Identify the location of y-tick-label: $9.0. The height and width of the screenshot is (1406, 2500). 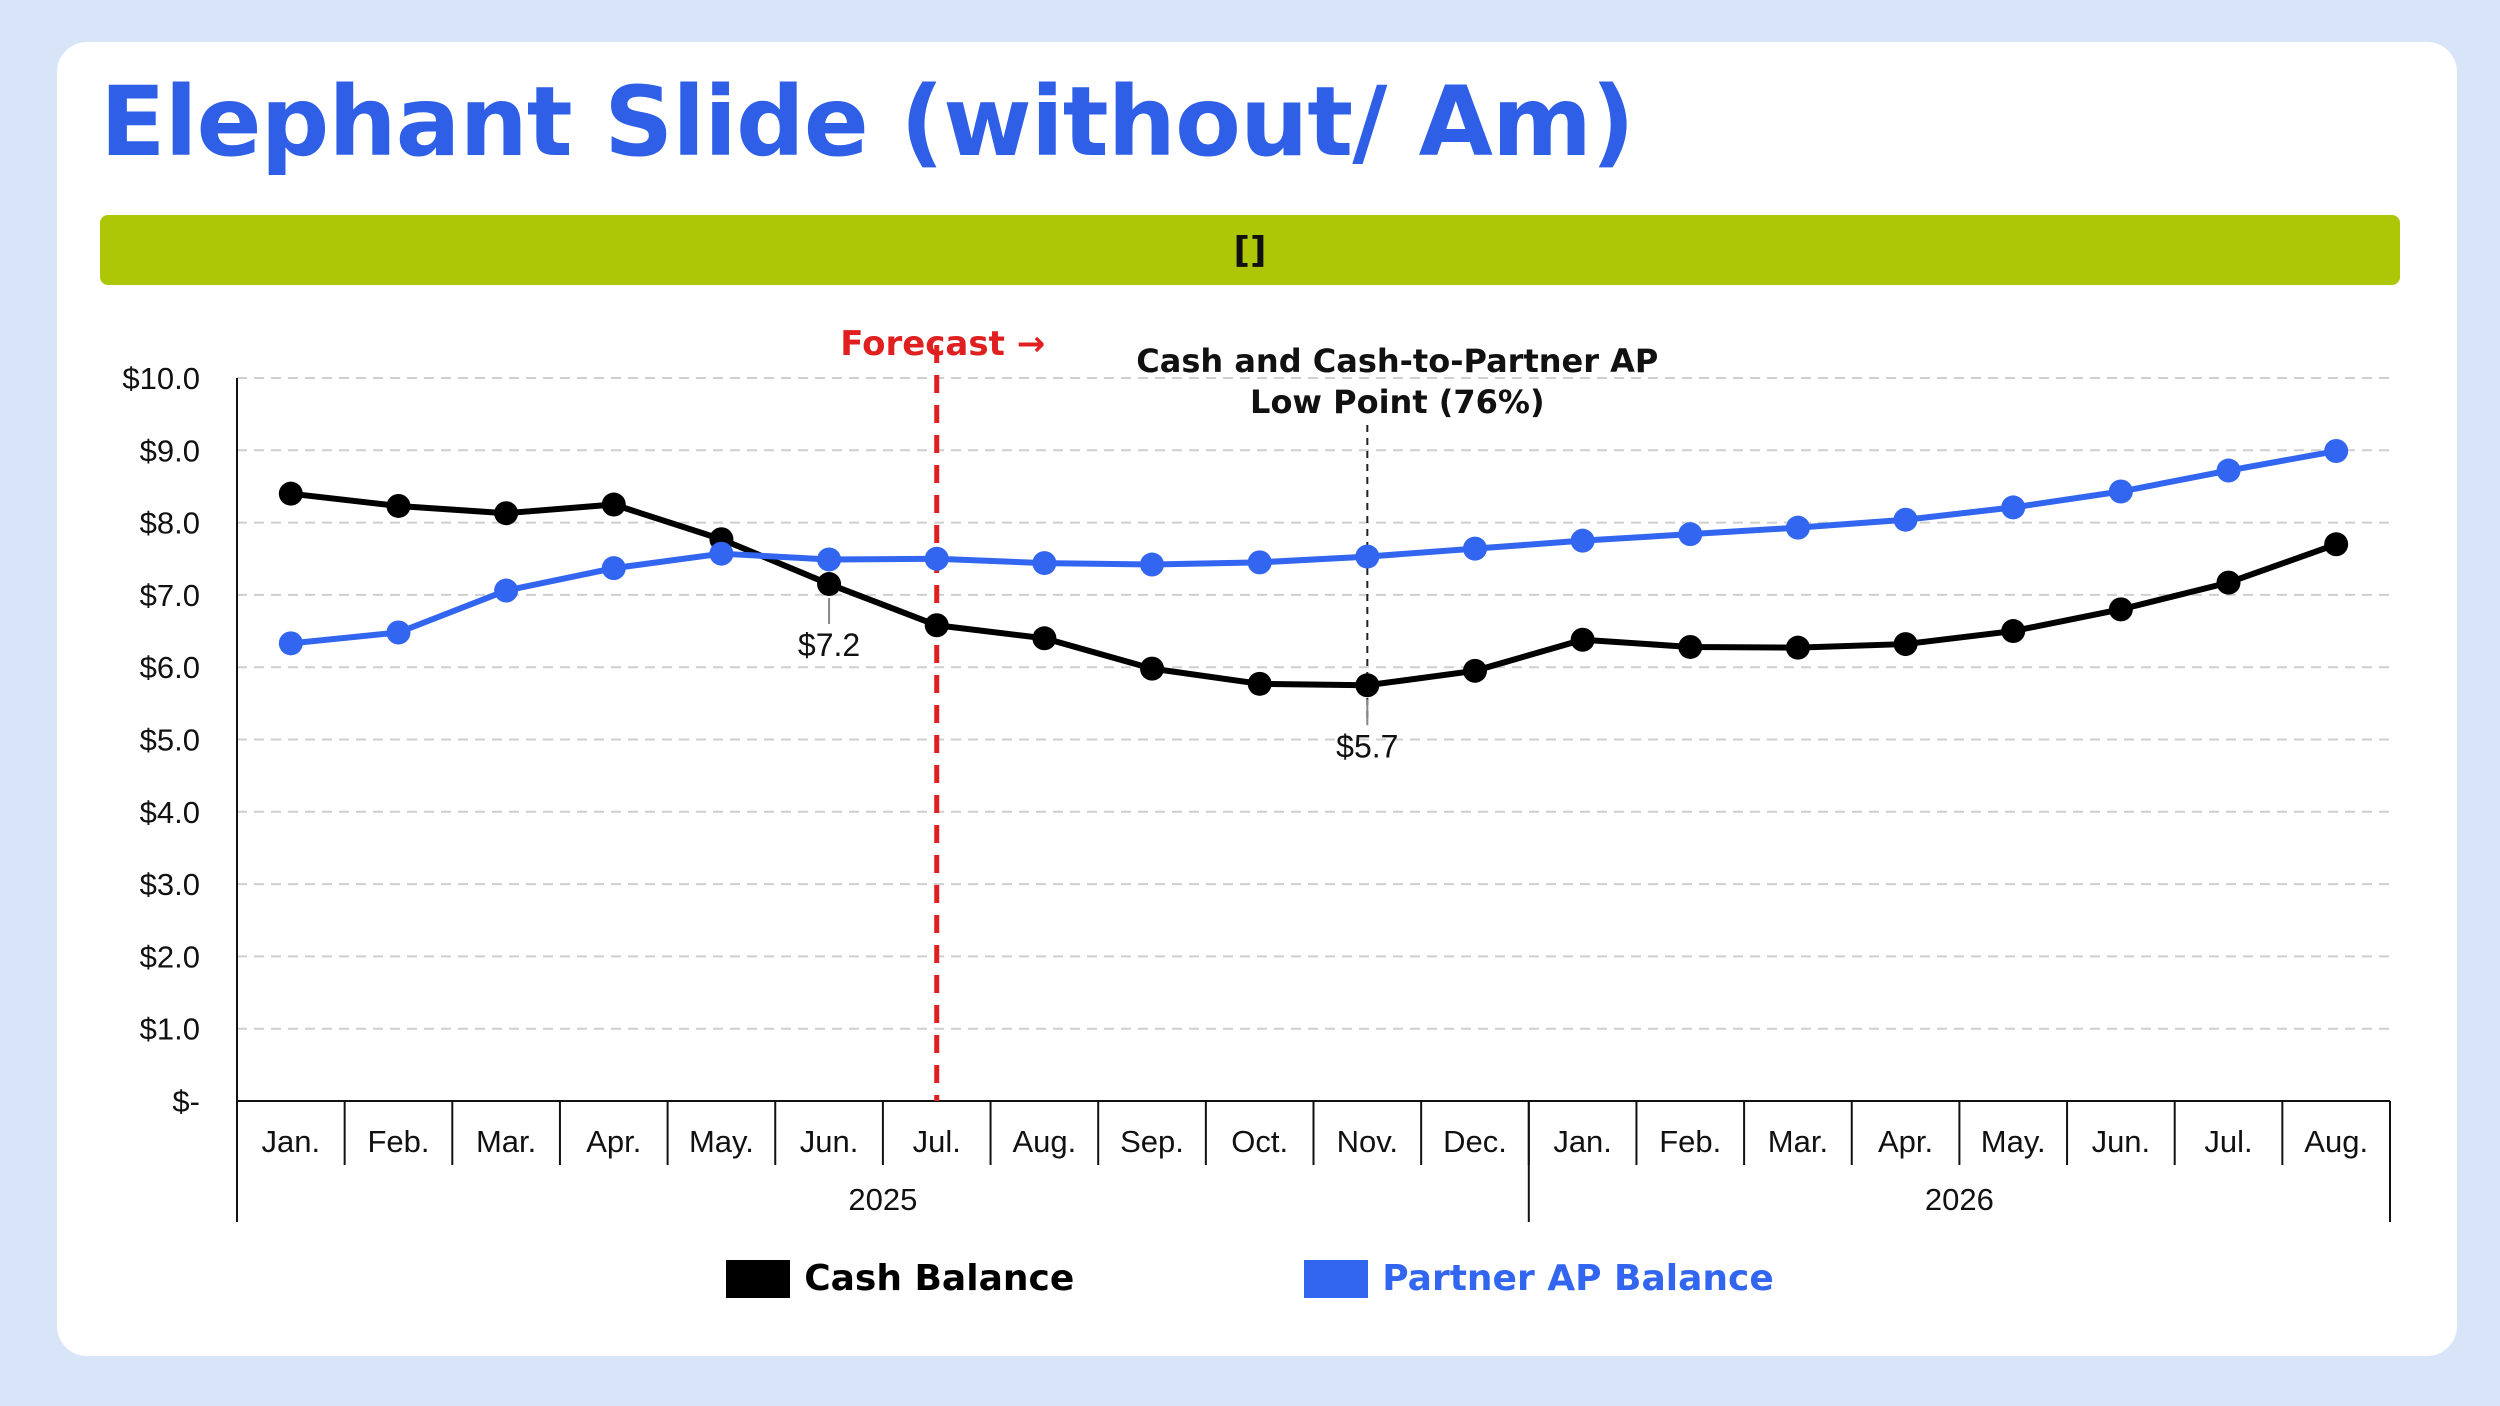
(170, 450).